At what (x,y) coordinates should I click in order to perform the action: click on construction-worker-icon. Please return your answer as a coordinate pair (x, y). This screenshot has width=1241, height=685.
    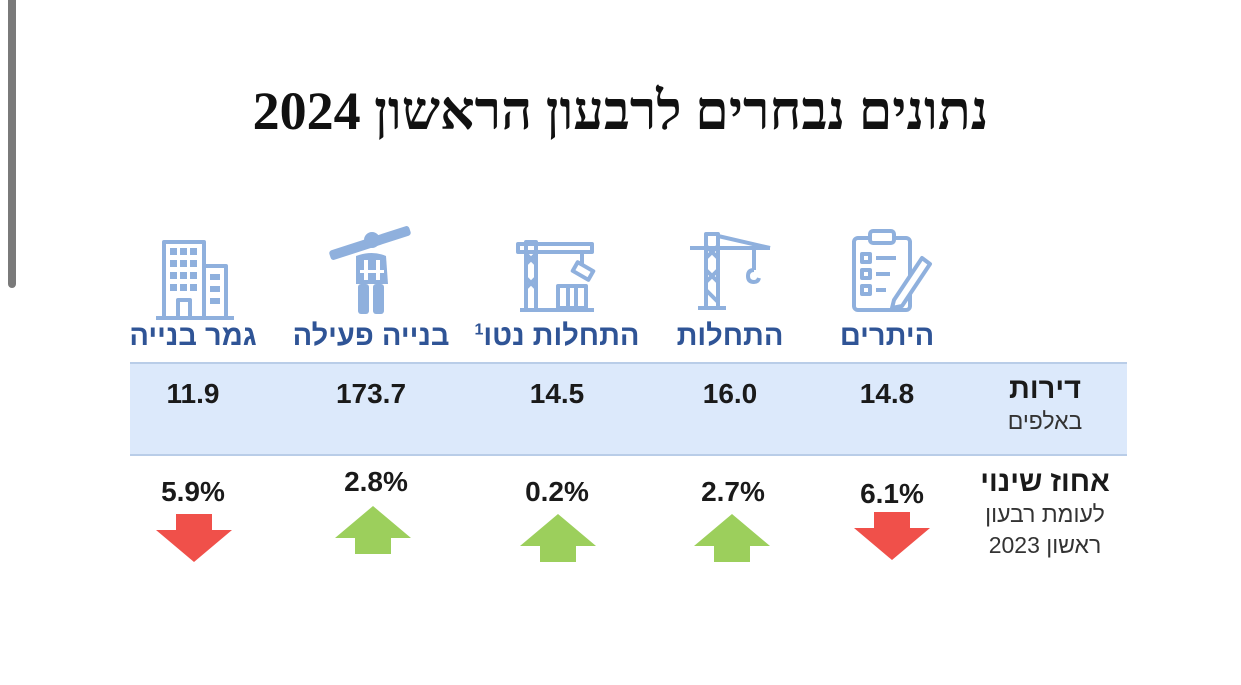
    Looking at the image, I should click on (370, 270).